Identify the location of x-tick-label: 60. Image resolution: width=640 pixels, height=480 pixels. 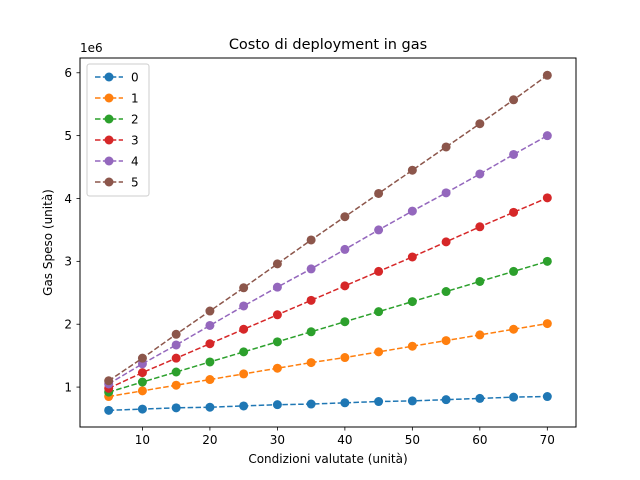
(479, 440).